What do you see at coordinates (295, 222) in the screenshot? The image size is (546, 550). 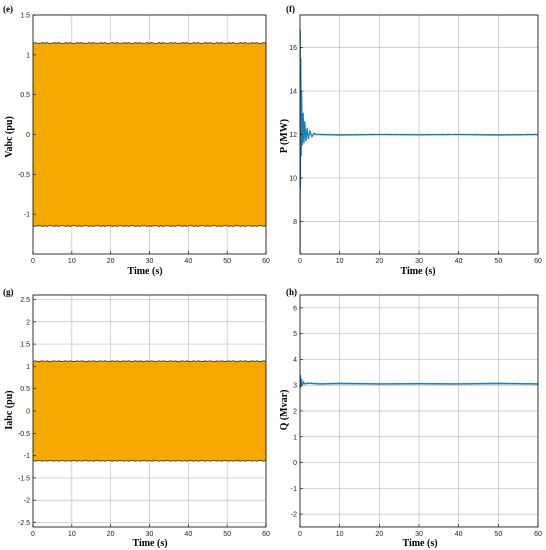 I see `y-tick-label: 8` at bounding box center [295, 222].